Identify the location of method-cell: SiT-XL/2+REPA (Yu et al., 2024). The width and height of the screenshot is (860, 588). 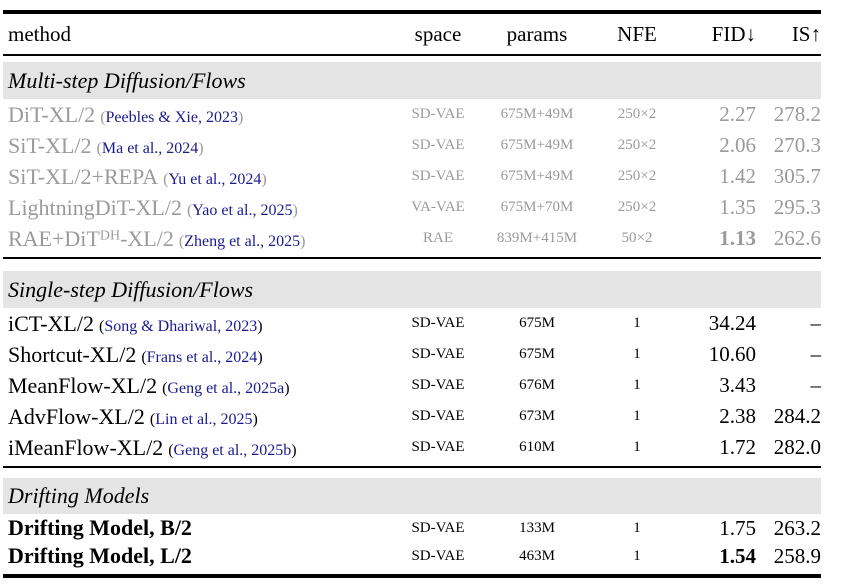
(199, 177).